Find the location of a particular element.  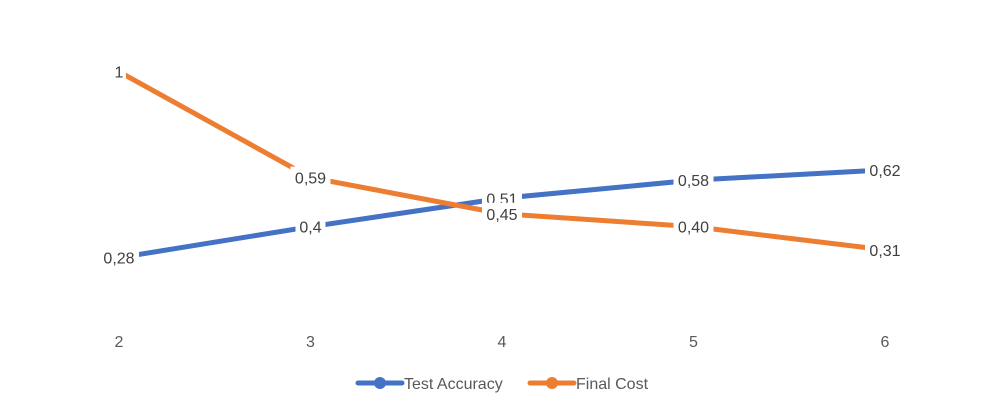

data-label-final-cost-4: 0,45 is located at coordinates (501, 215).